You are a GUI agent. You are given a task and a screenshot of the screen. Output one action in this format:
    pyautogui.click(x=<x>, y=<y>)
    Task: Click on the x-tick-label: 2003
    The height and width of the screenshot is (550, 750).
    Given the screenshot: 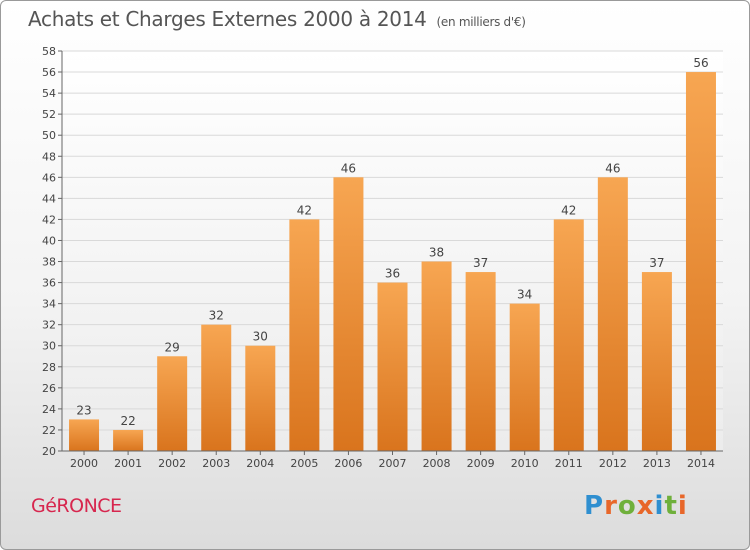 What is the action you would take?
    pyautogui.click(x=216, y=463)
    